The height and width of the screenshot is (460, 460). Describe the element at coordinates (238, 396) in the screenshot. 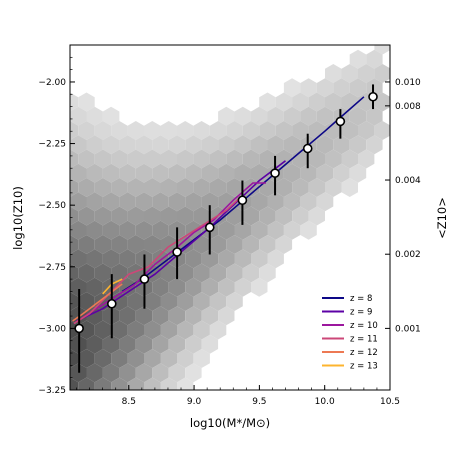

I see `x-axis: 8.5 9.0 9.5 10.0 10.5` at that location.